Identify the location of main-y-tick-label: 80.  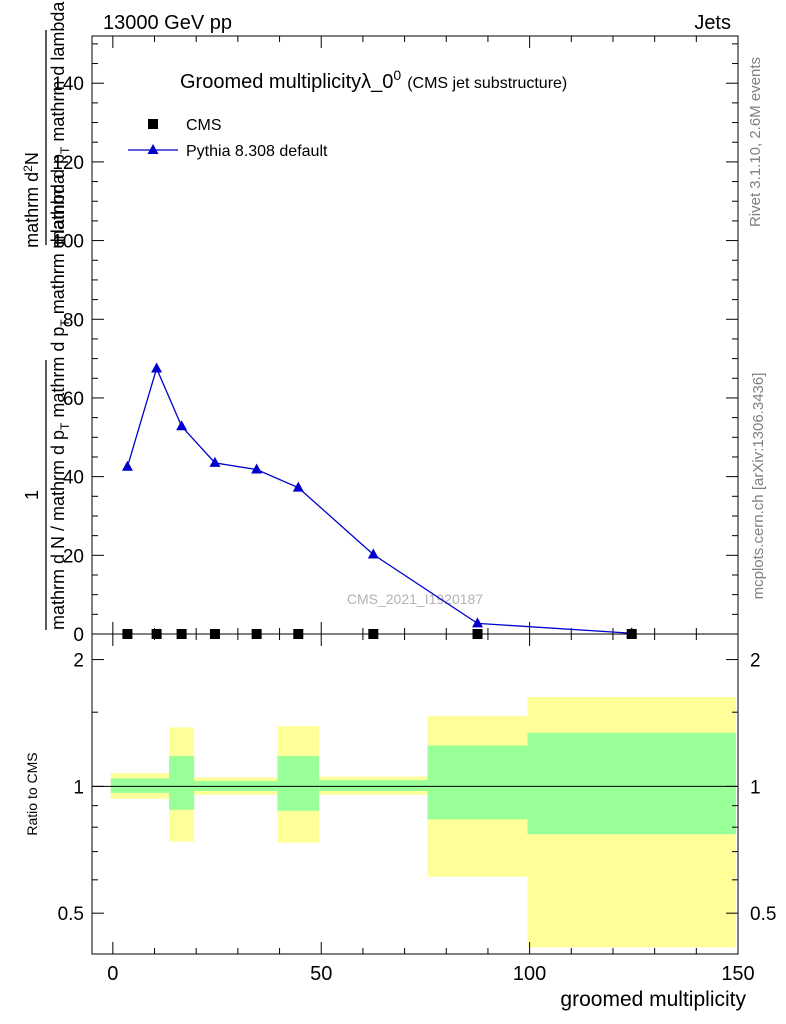
(73, 320).